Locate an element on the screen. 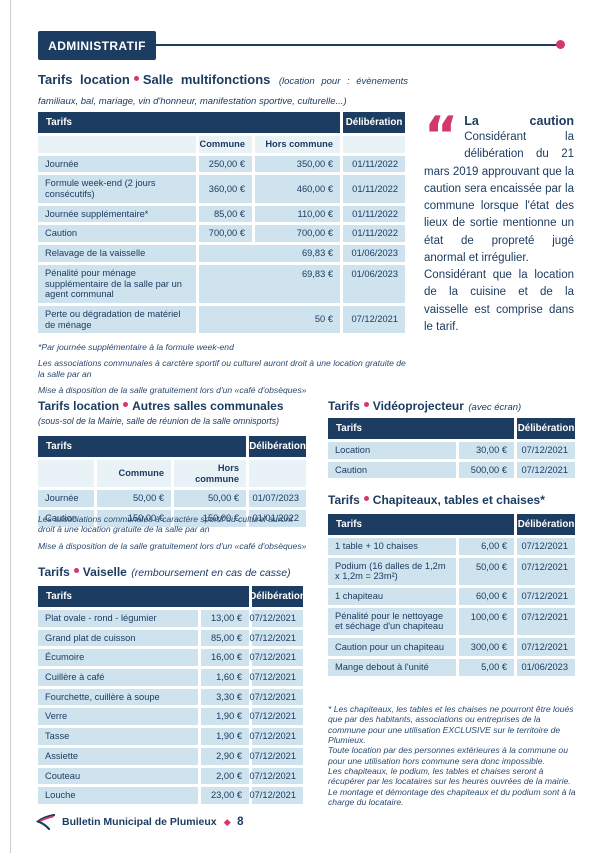 The image size is (606, 853). cell-label: Écumoire is located at coordinates (118, 658).